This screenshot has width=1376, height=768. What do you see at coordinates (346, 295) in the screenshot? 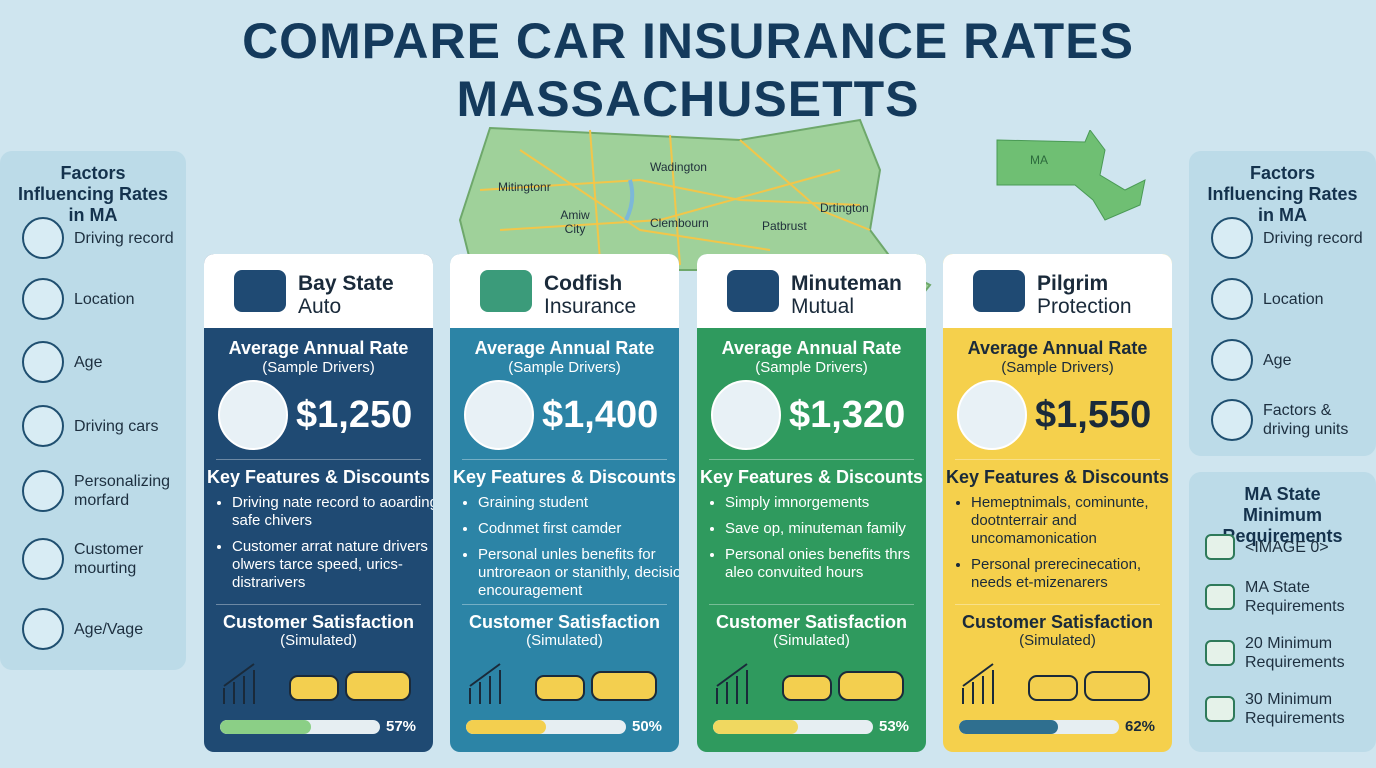
I see `card-name: Bay State Auto` at bounding box center [346, 295].